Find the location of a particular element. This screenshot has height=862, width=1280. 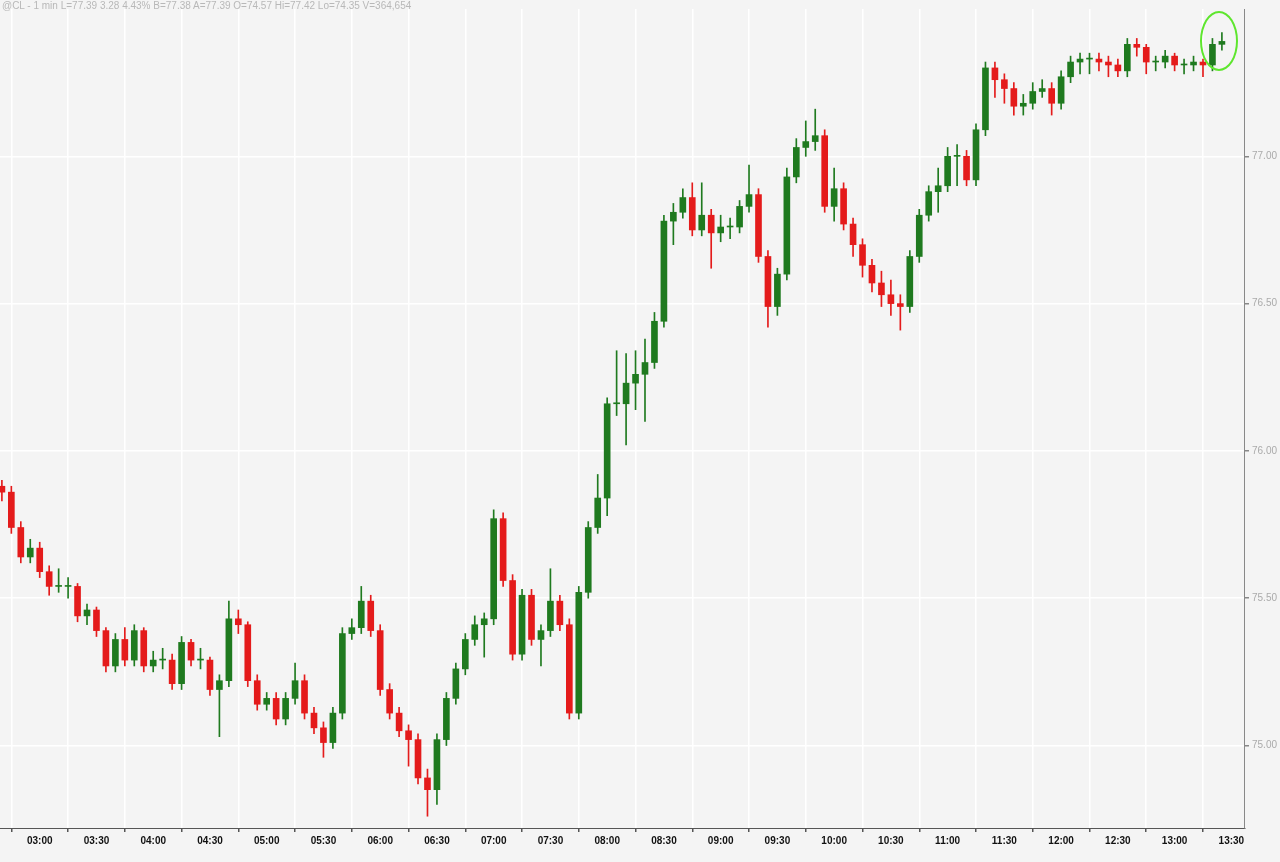

x-tick-label: 06:30 is located at coordinates (437, 840).